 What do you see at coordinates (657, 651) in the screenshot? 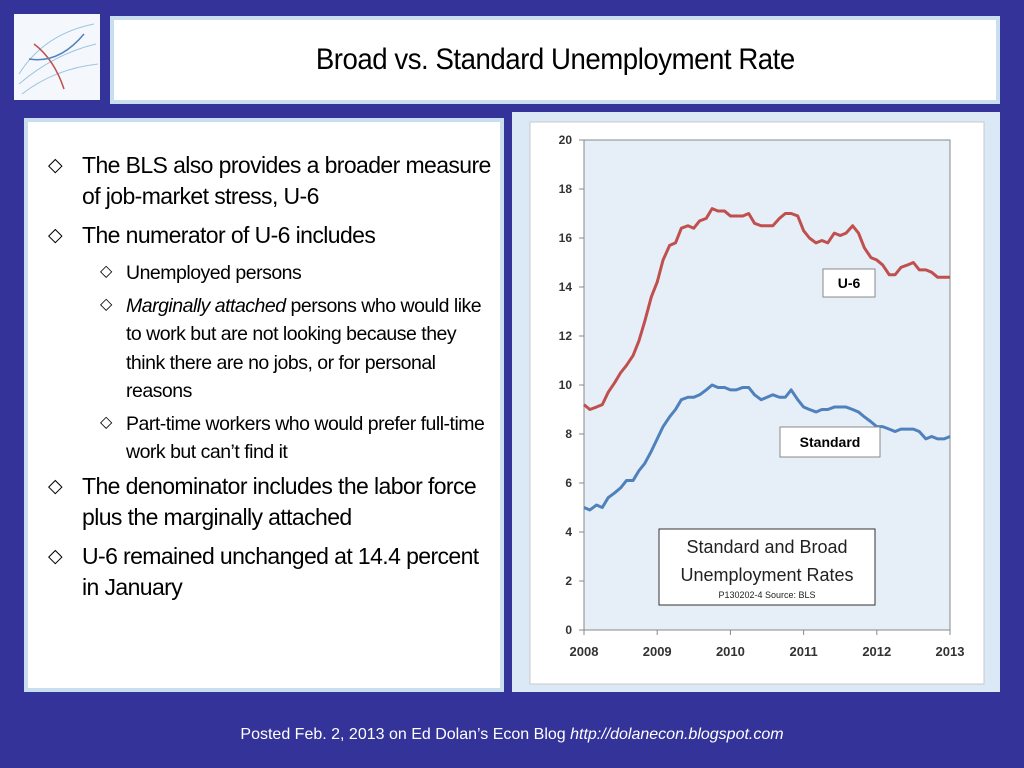
I see `x-tick-label: 2009` at bounding box center [657, 651].